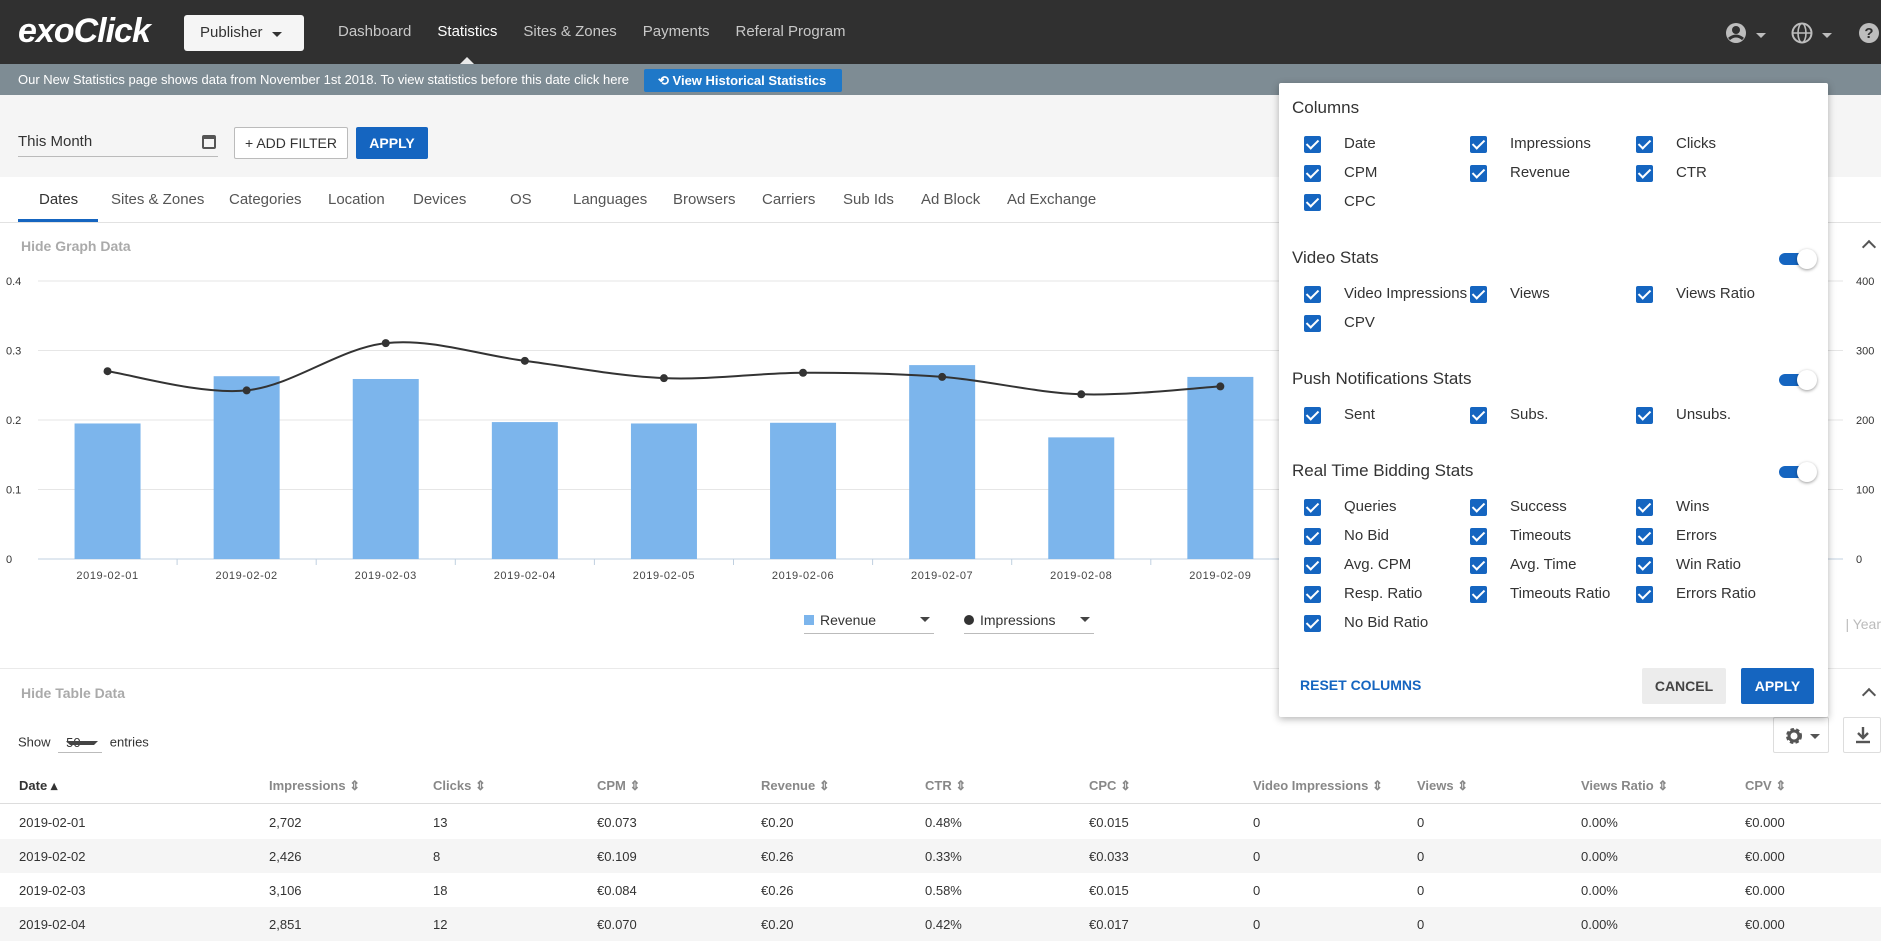 Image resolution: width=1881 pixels, height=952 pixels. I want to click on nav-statistics: Statistics, so click(467, 32).